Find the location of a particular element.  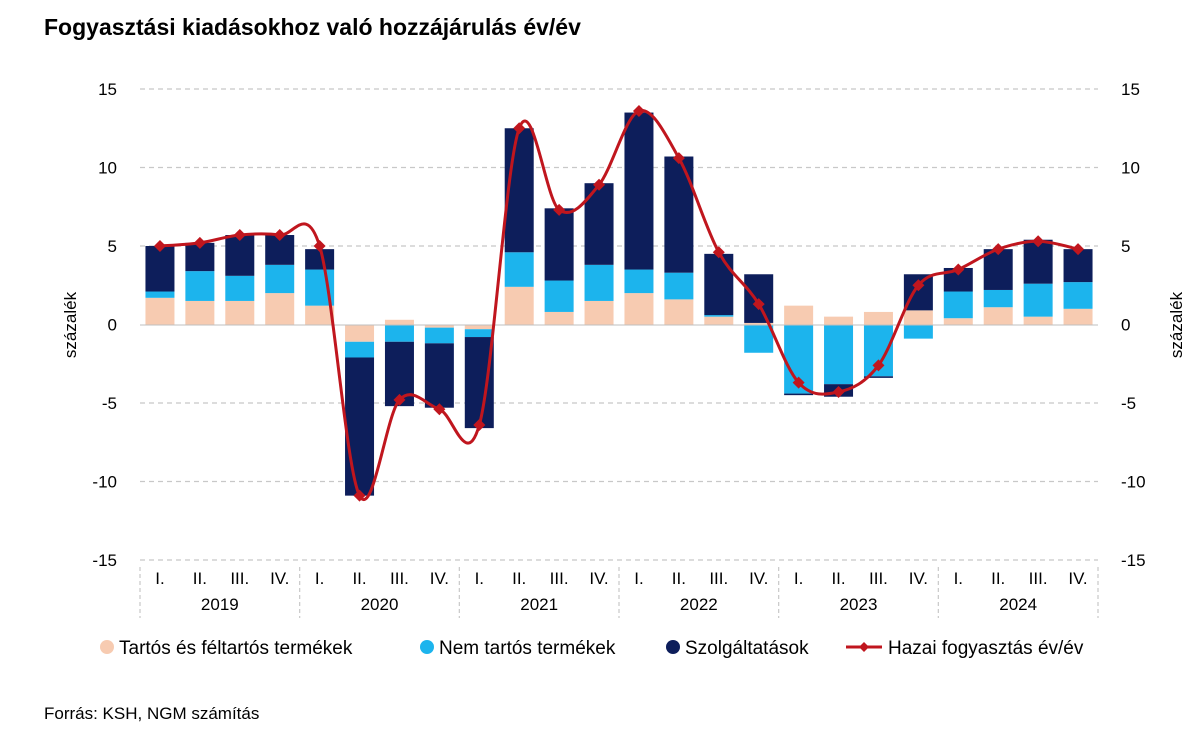

y-axis-title-left: százalék is located at coordinates (70, 324).